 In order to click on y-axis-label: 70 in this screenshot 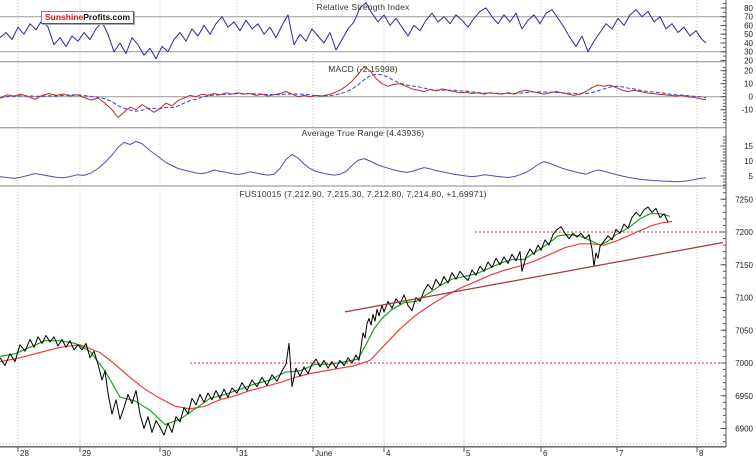, I will do `click(748, 17)`.